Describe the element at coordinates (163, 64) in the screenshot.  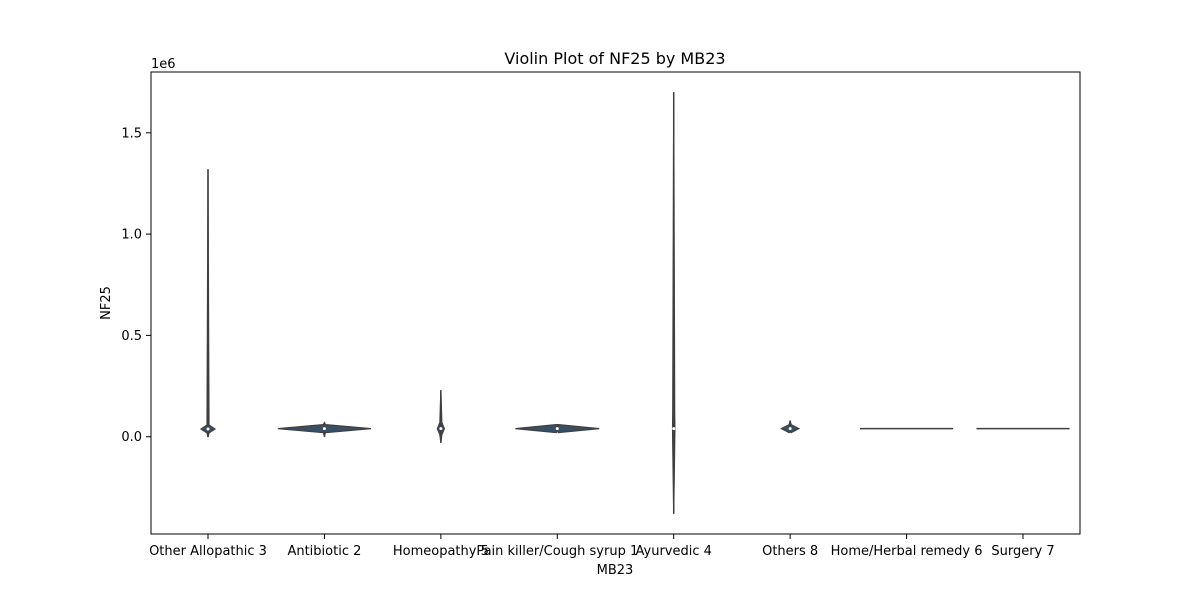
I see `y-axis-offset-text: 1e6` at that location.